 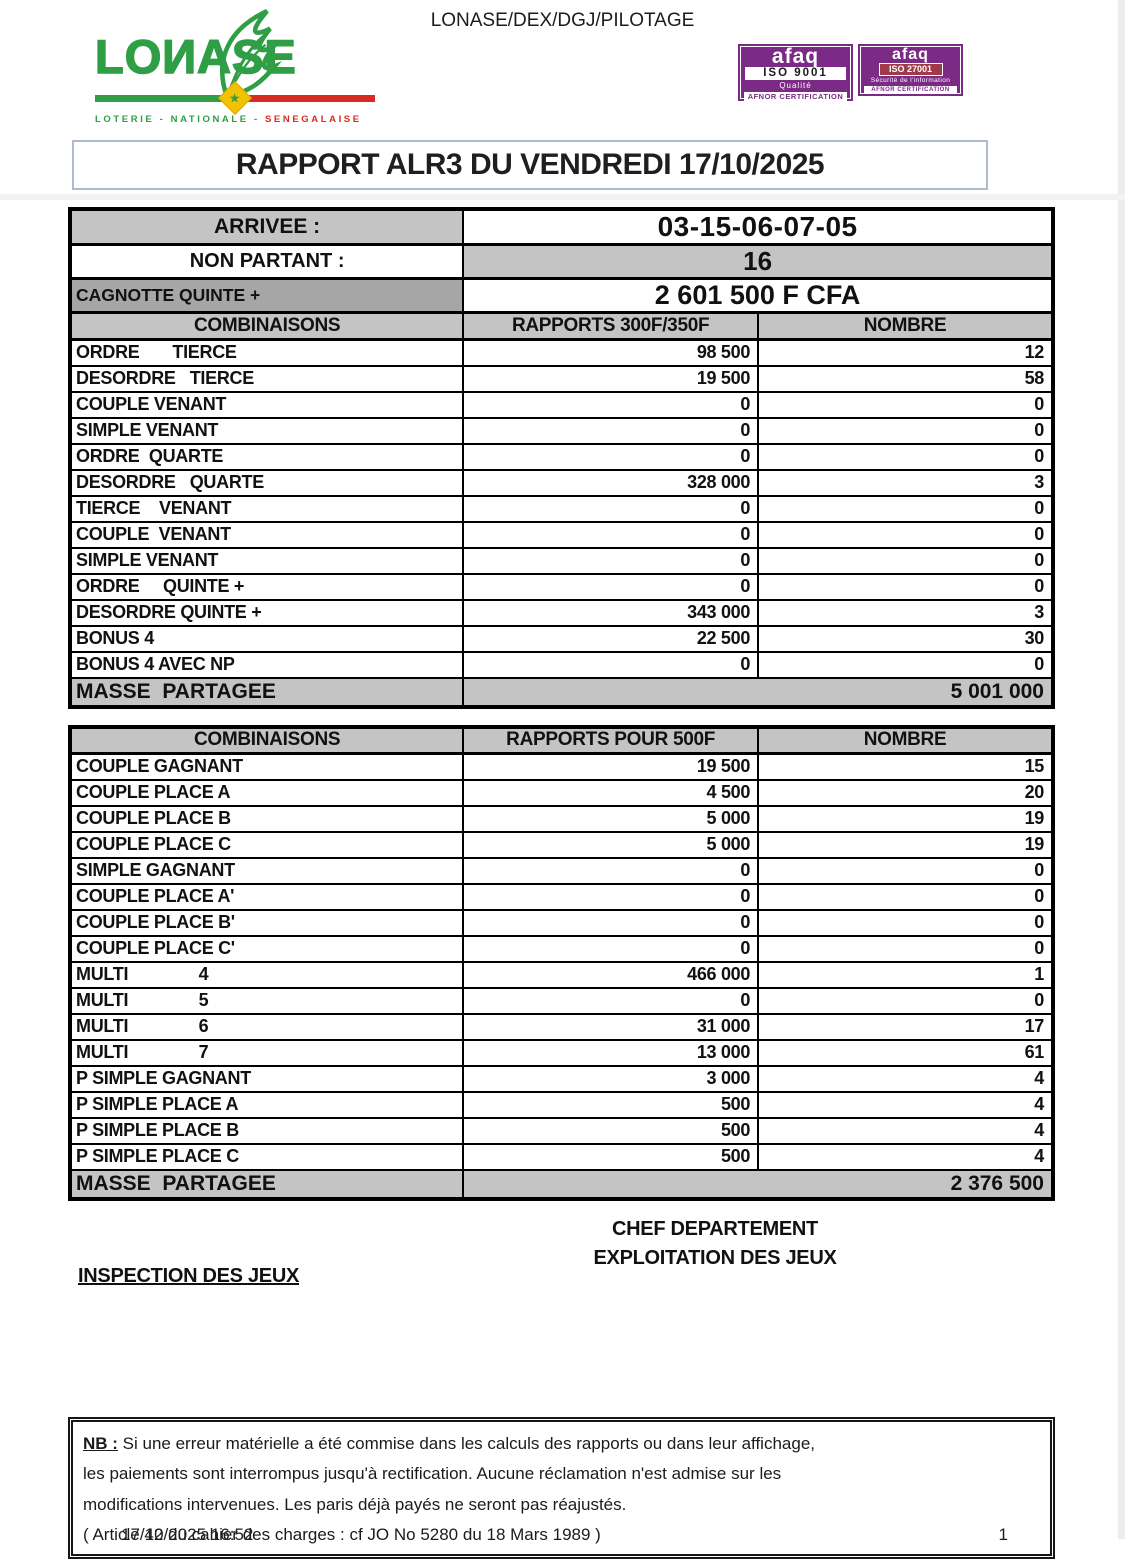 I want to click on table-row: ORDRE QUARTE 0 0, so click(x=561, y=456).